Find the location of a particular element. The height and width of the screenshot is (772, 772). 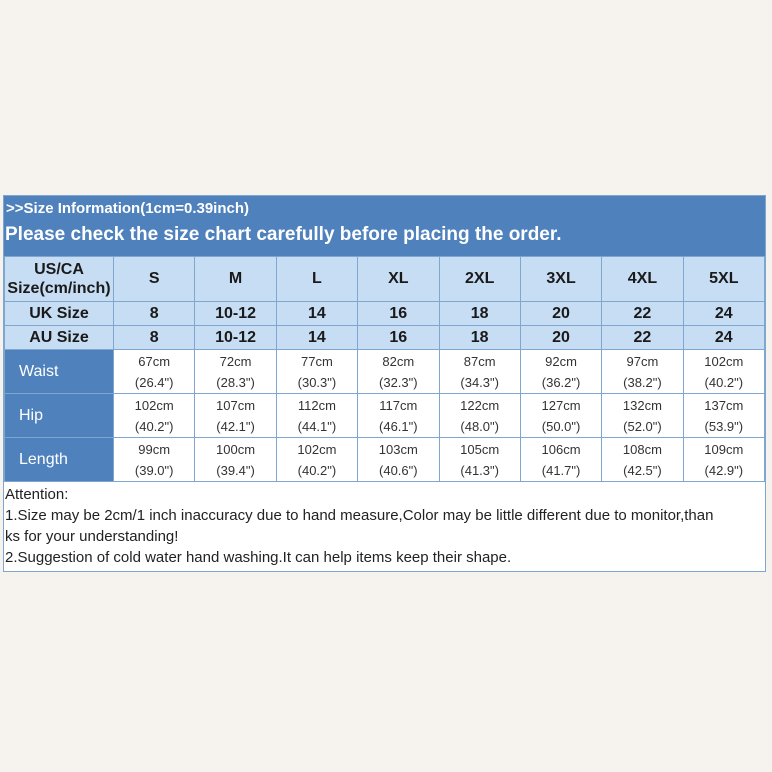

uk-size-cell: 16 is located at coordinates (398, 313).